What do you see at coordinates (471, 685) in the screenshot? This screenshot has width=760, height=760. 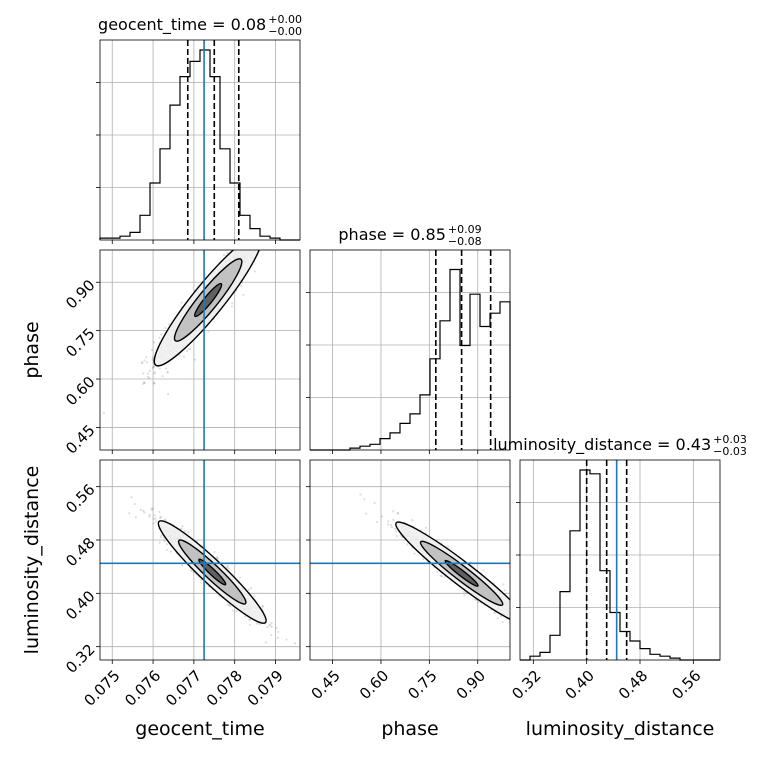 I see `x-tick-label: 0.90` at bounding box center [471, 685].